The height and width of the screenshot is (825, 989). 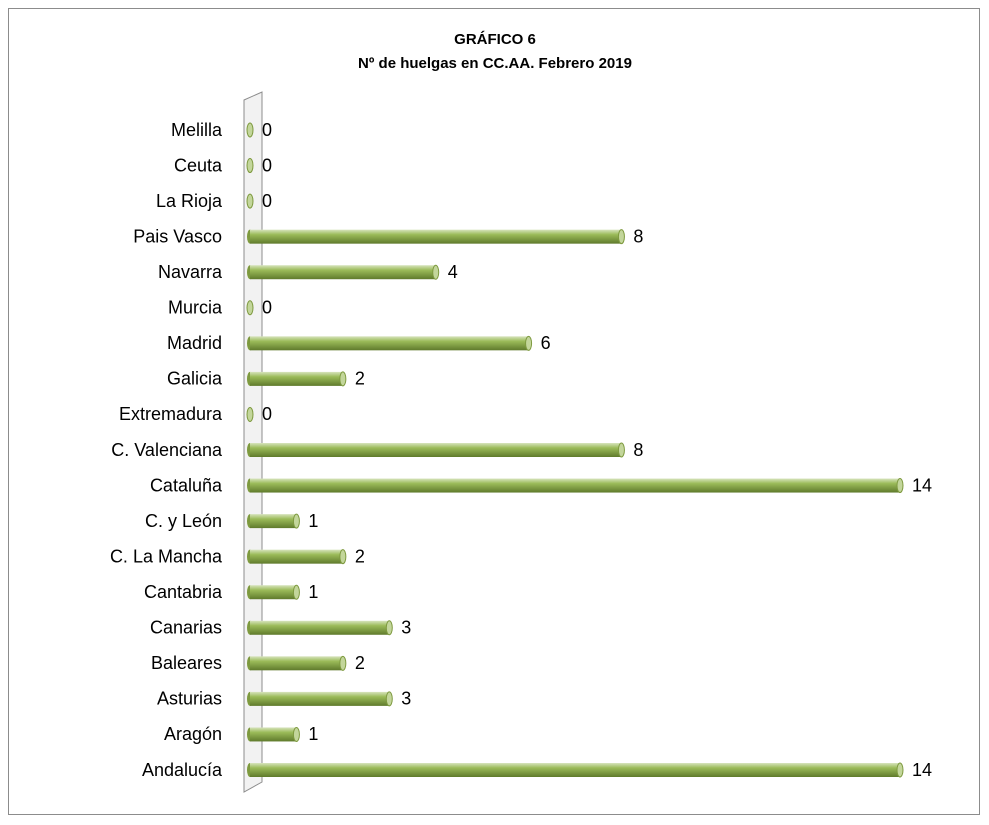 I want to click on value-label: 4, so click(x=453, y=272).